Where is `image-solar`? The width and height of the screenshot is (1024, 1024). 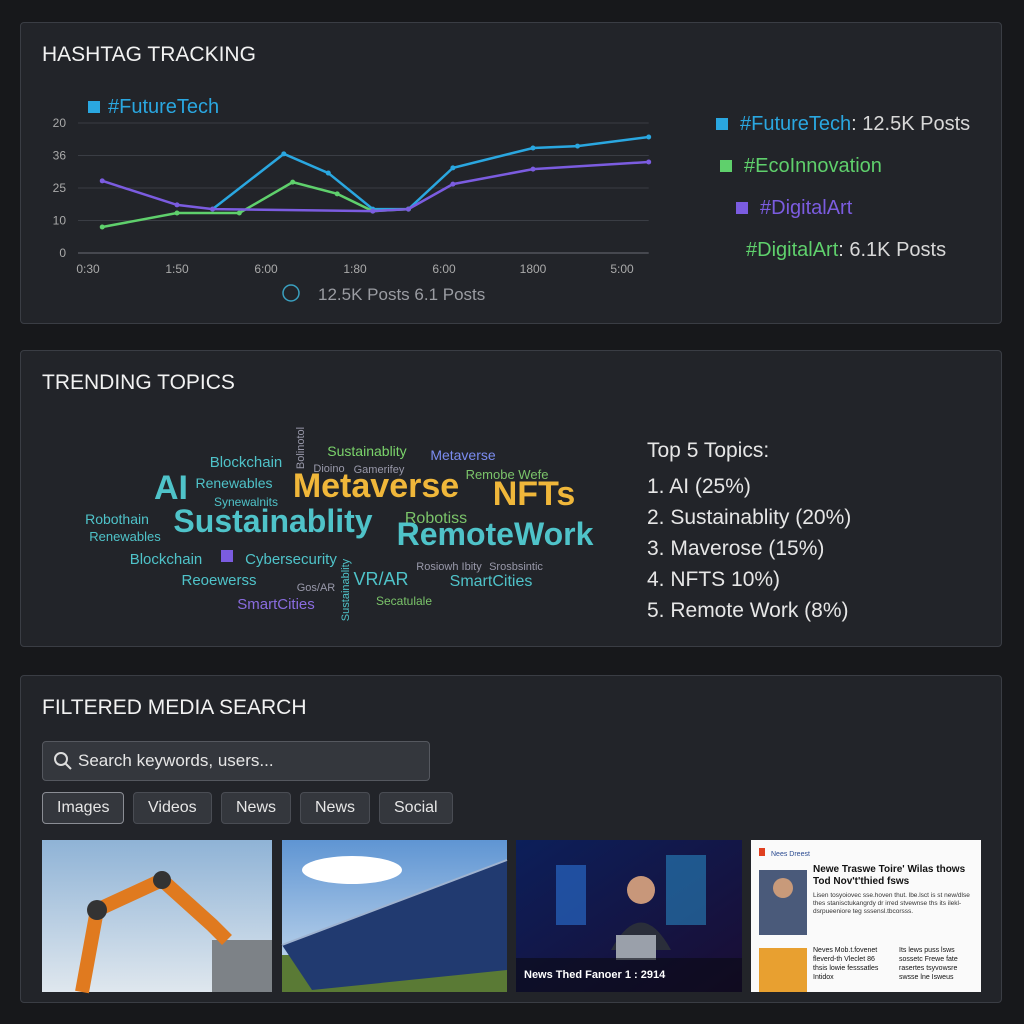 image-solar is located at coordinates (394, 916).